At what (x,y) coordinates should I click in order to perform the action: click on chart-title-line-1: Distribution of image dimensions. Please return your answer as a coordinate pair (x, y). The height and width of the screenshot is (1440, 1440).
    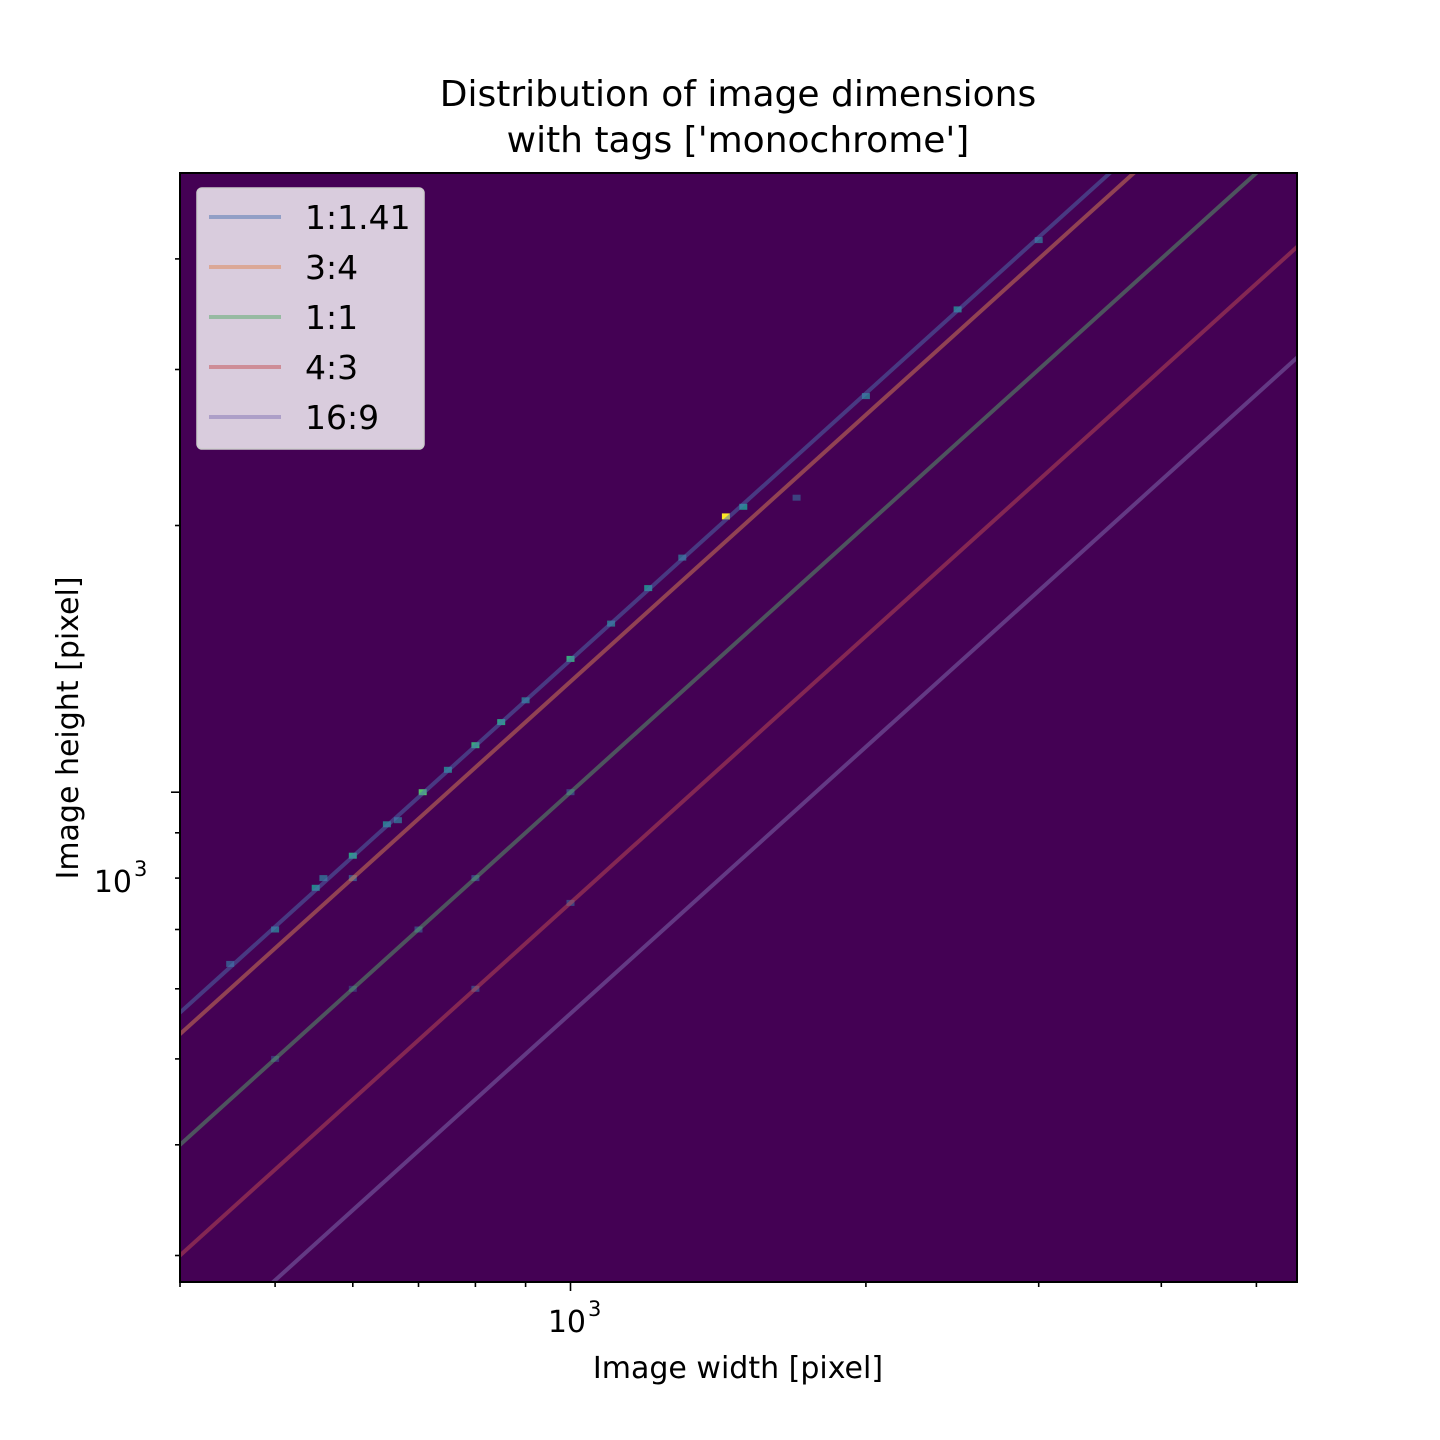
    Looking at the image, I should click on (738, 94).